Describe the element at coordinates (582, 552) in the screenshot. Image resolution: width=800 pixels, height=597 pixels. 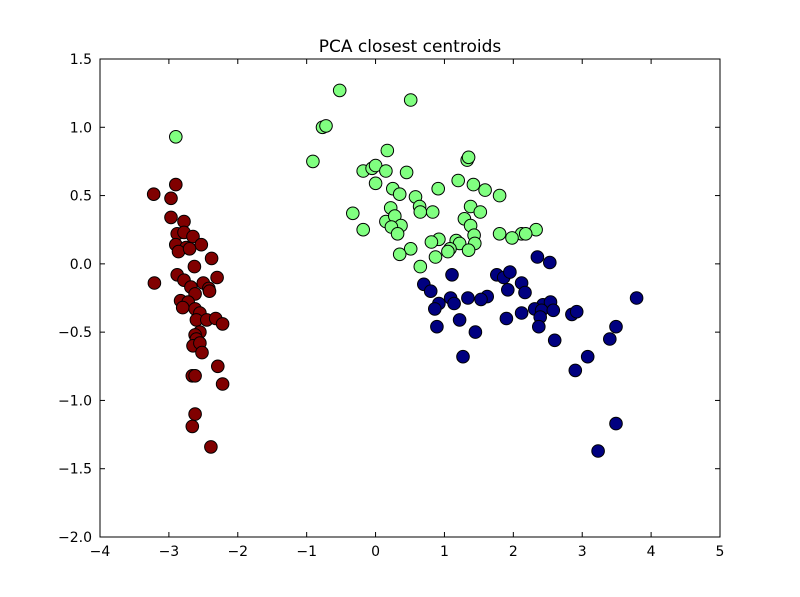
I see `x-tick-label: 3` at that location.